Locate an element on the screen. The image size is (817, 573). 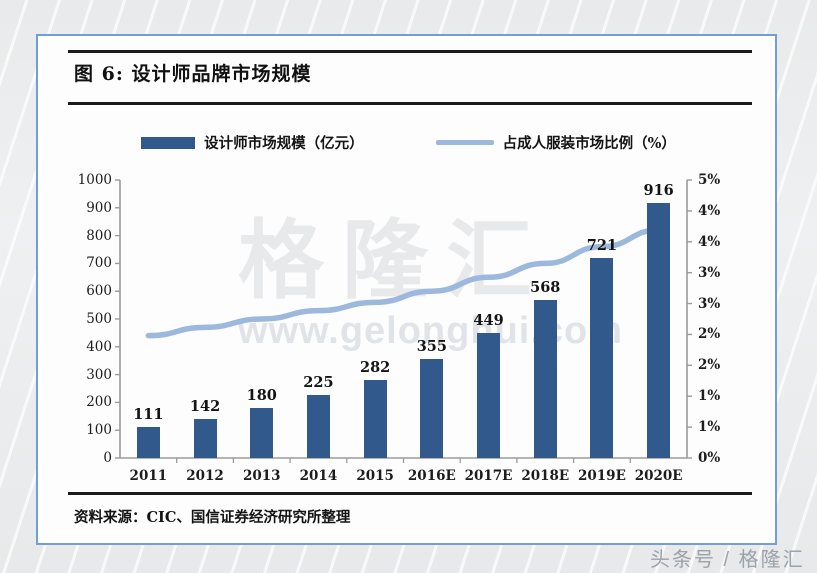
y-axis-left-tick-label: 900 is located at coordinates (99, 207).